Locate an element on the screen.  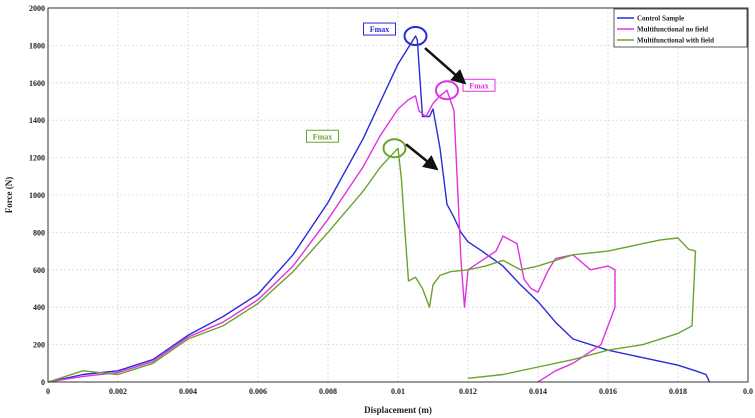
legend-entry: Multifunctional with field is located at coordinates (675, 41).